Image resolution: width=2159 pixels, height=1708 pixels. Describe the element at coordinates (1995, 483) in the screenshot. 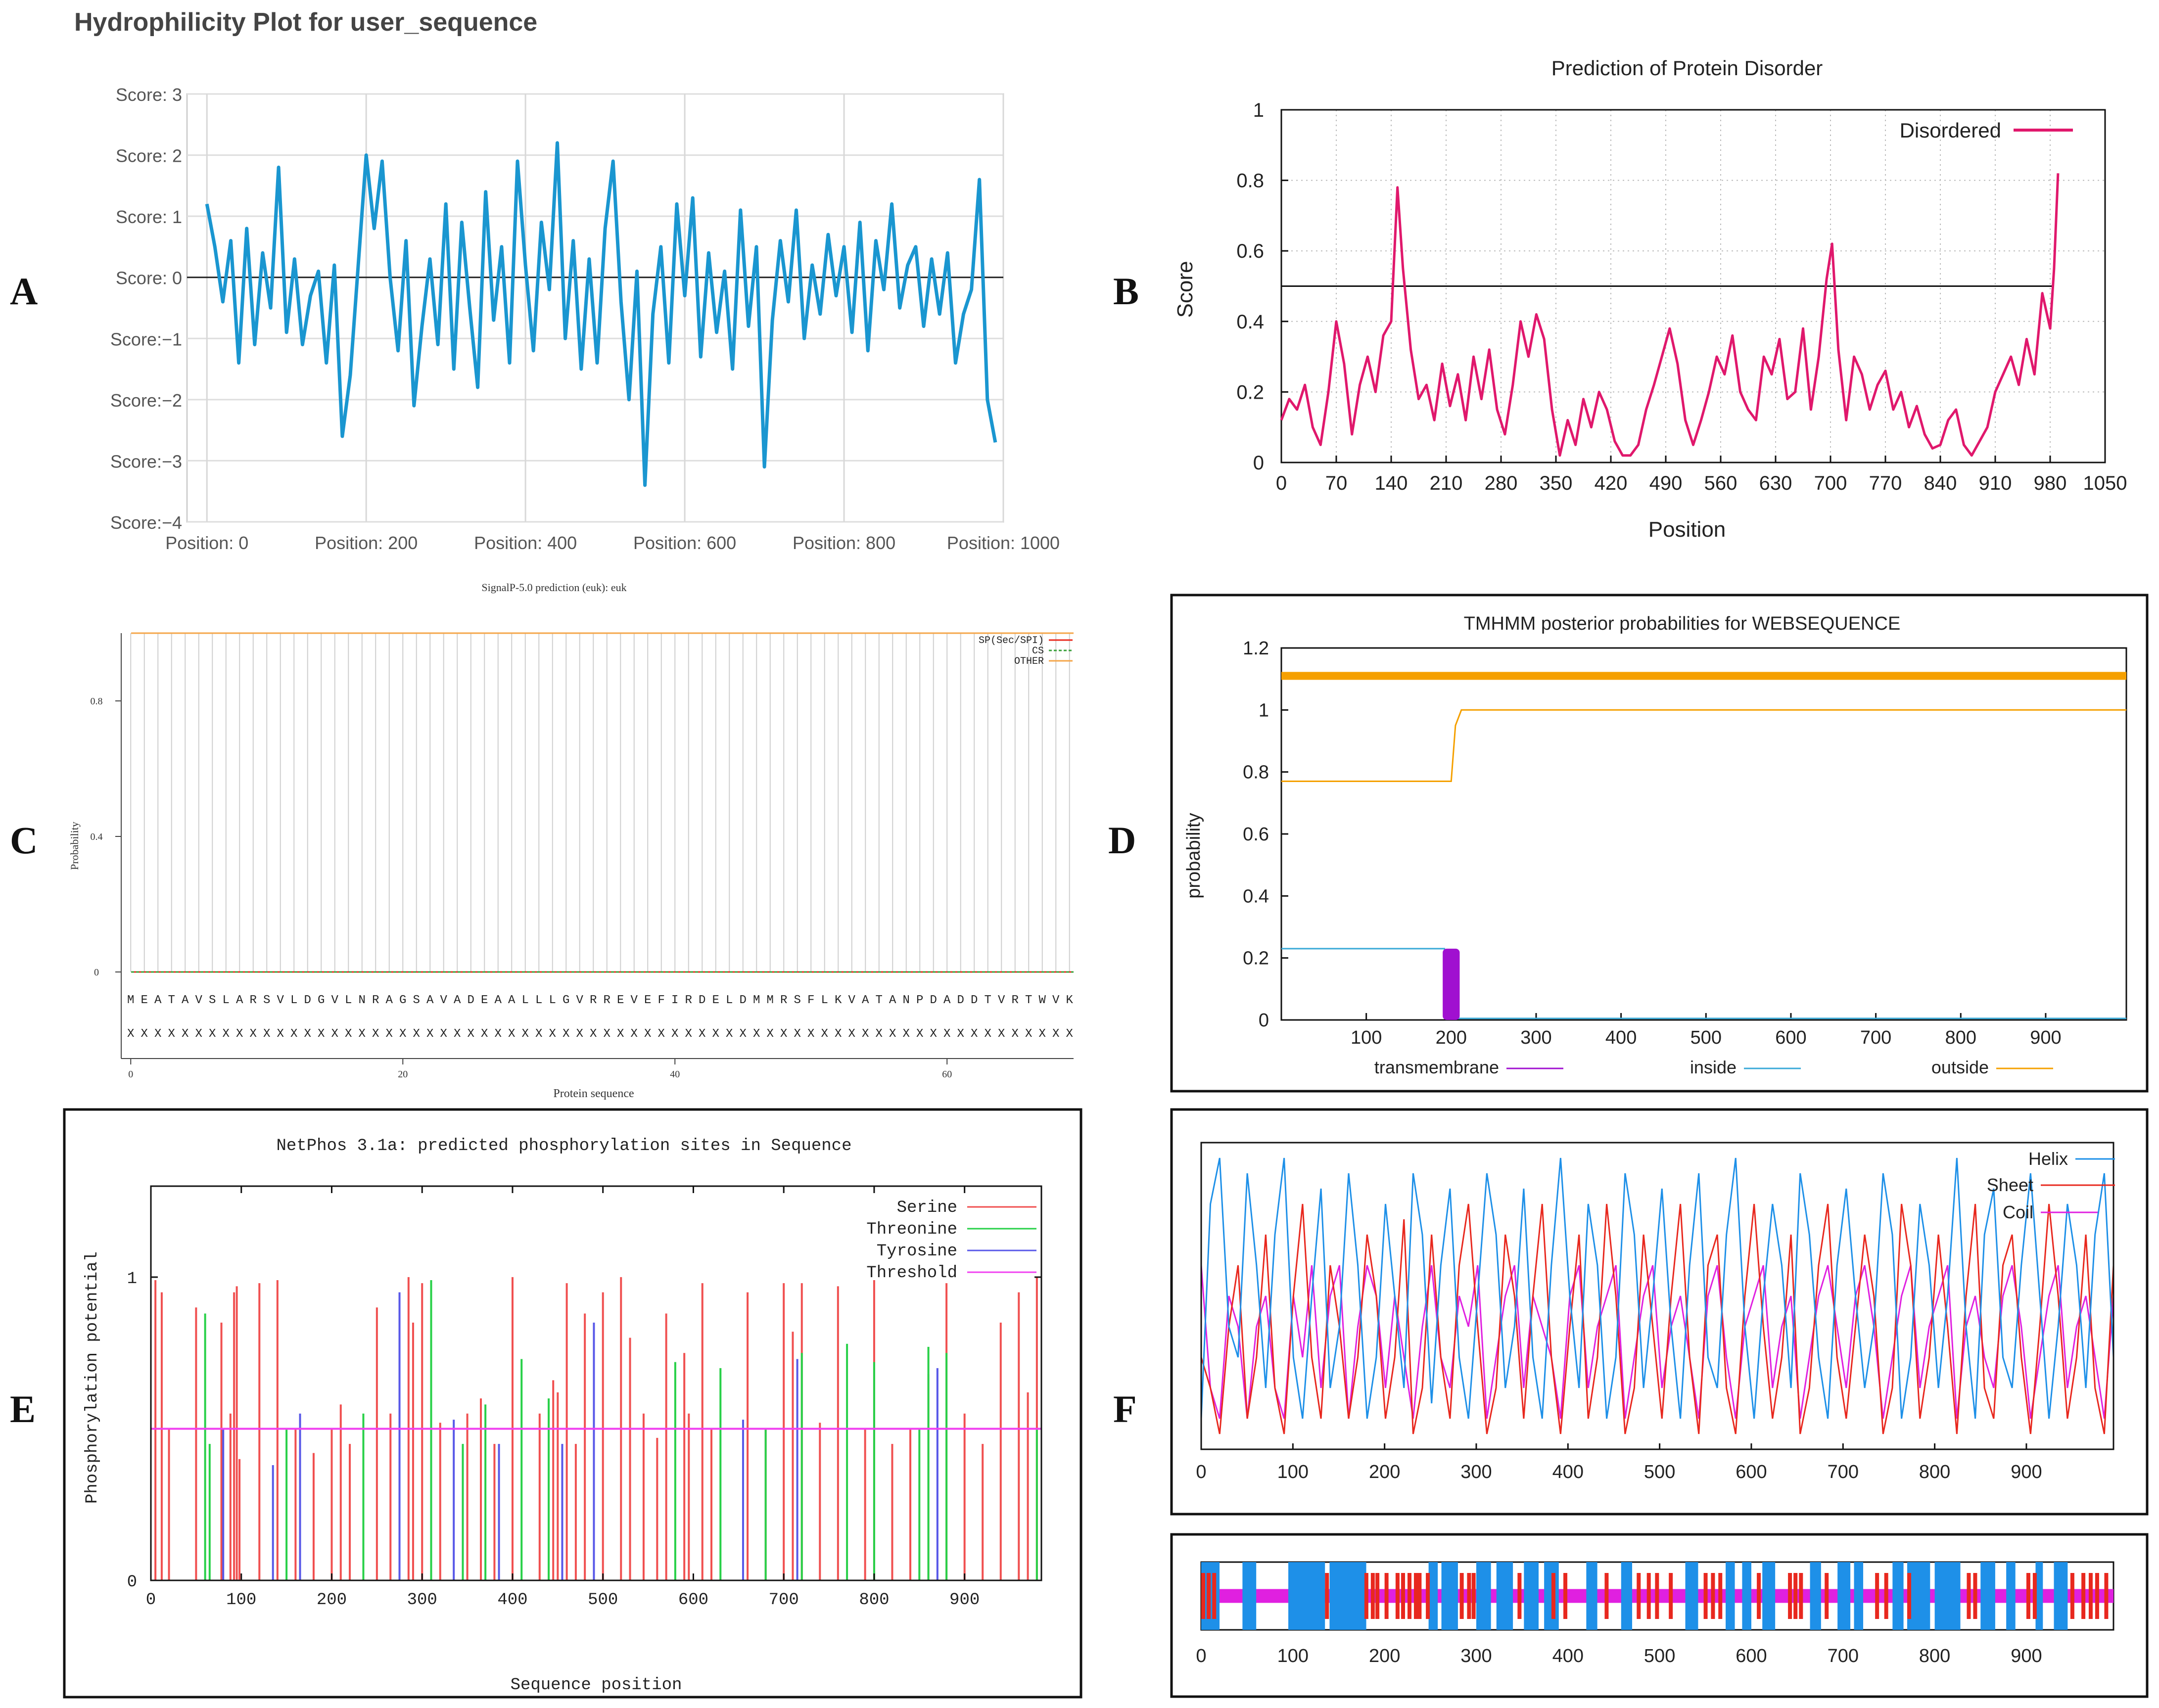

I see `chart-b-xtick-label: 910` at that location.